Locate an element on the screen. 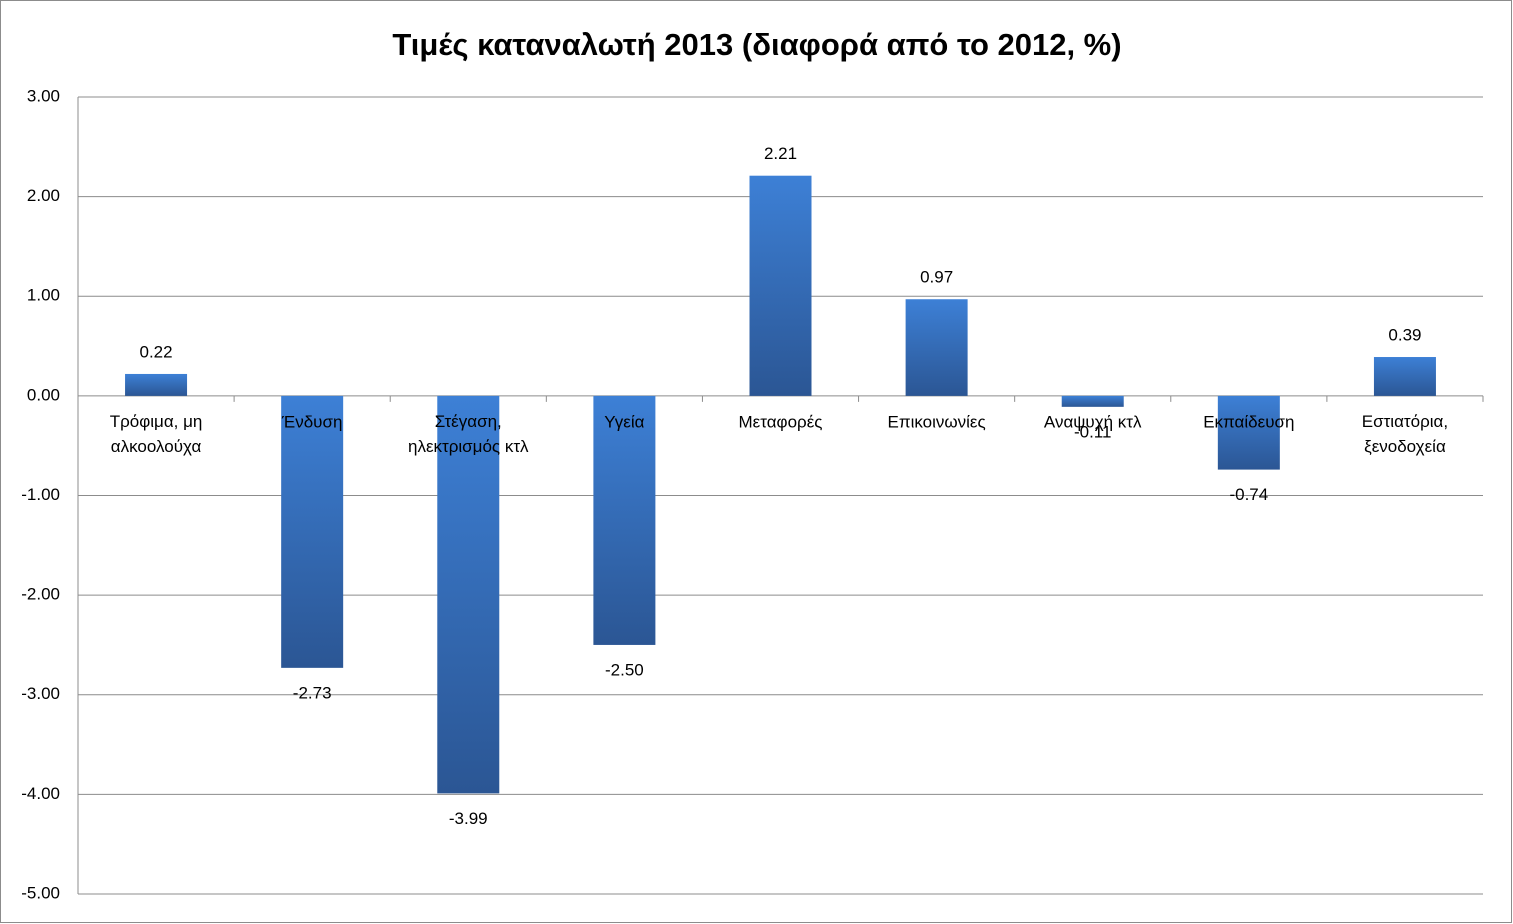 This screenshot has width=1513, height=924. data-label: 0.97 is located at coordinates (936, 277).